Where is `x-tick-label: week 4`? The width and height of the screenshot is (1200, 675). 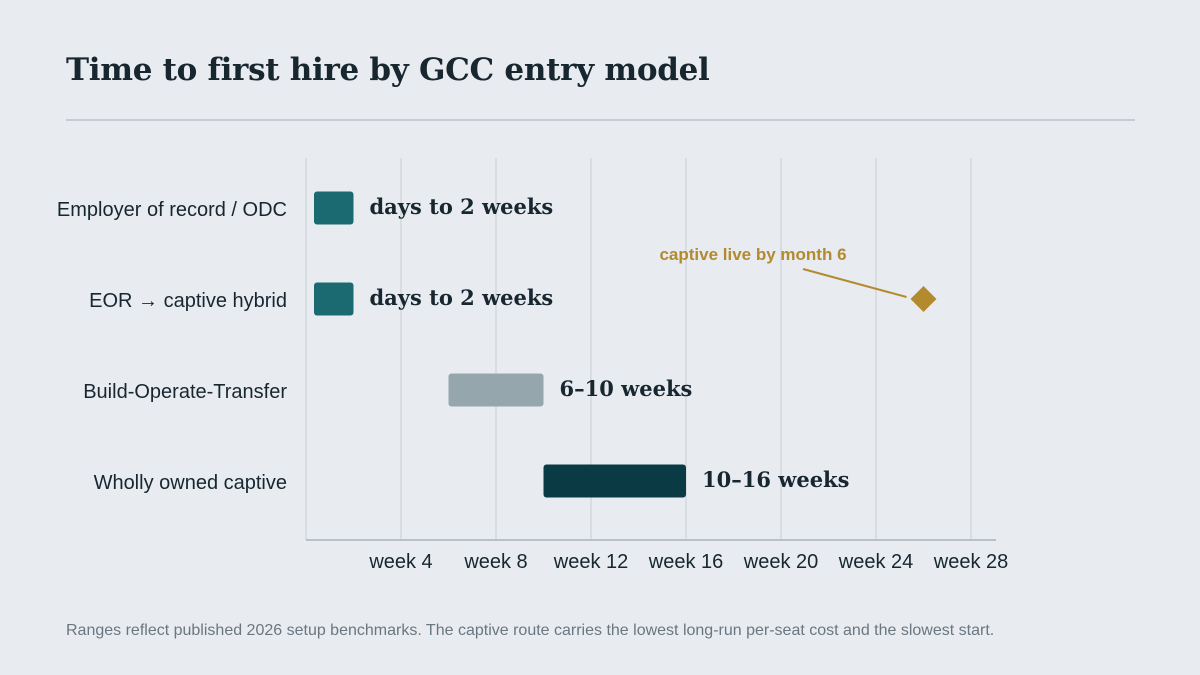 x-tick-label: week 4 is located at coordinates (400, 562).